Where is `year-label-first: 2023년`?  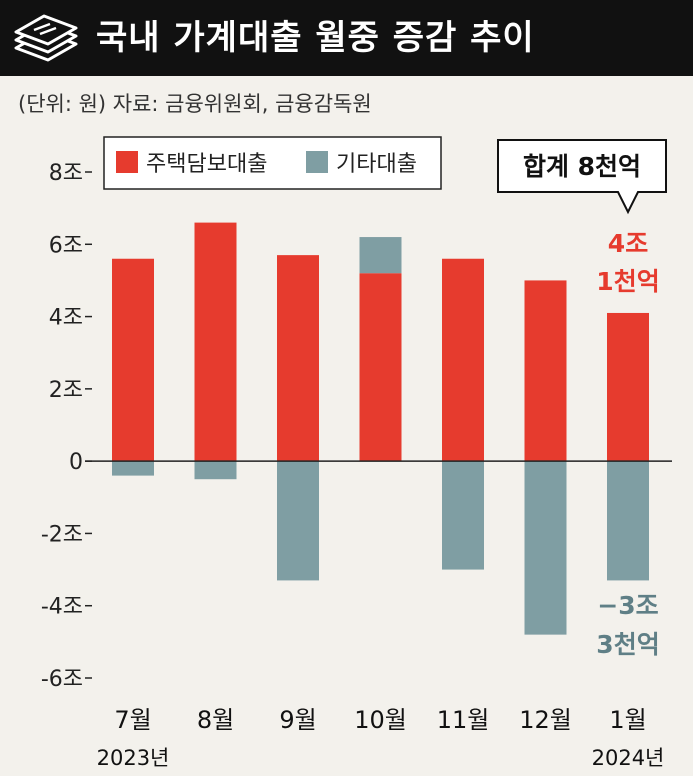
year-label-first: 2023년 is located at coordinates (133, 758).